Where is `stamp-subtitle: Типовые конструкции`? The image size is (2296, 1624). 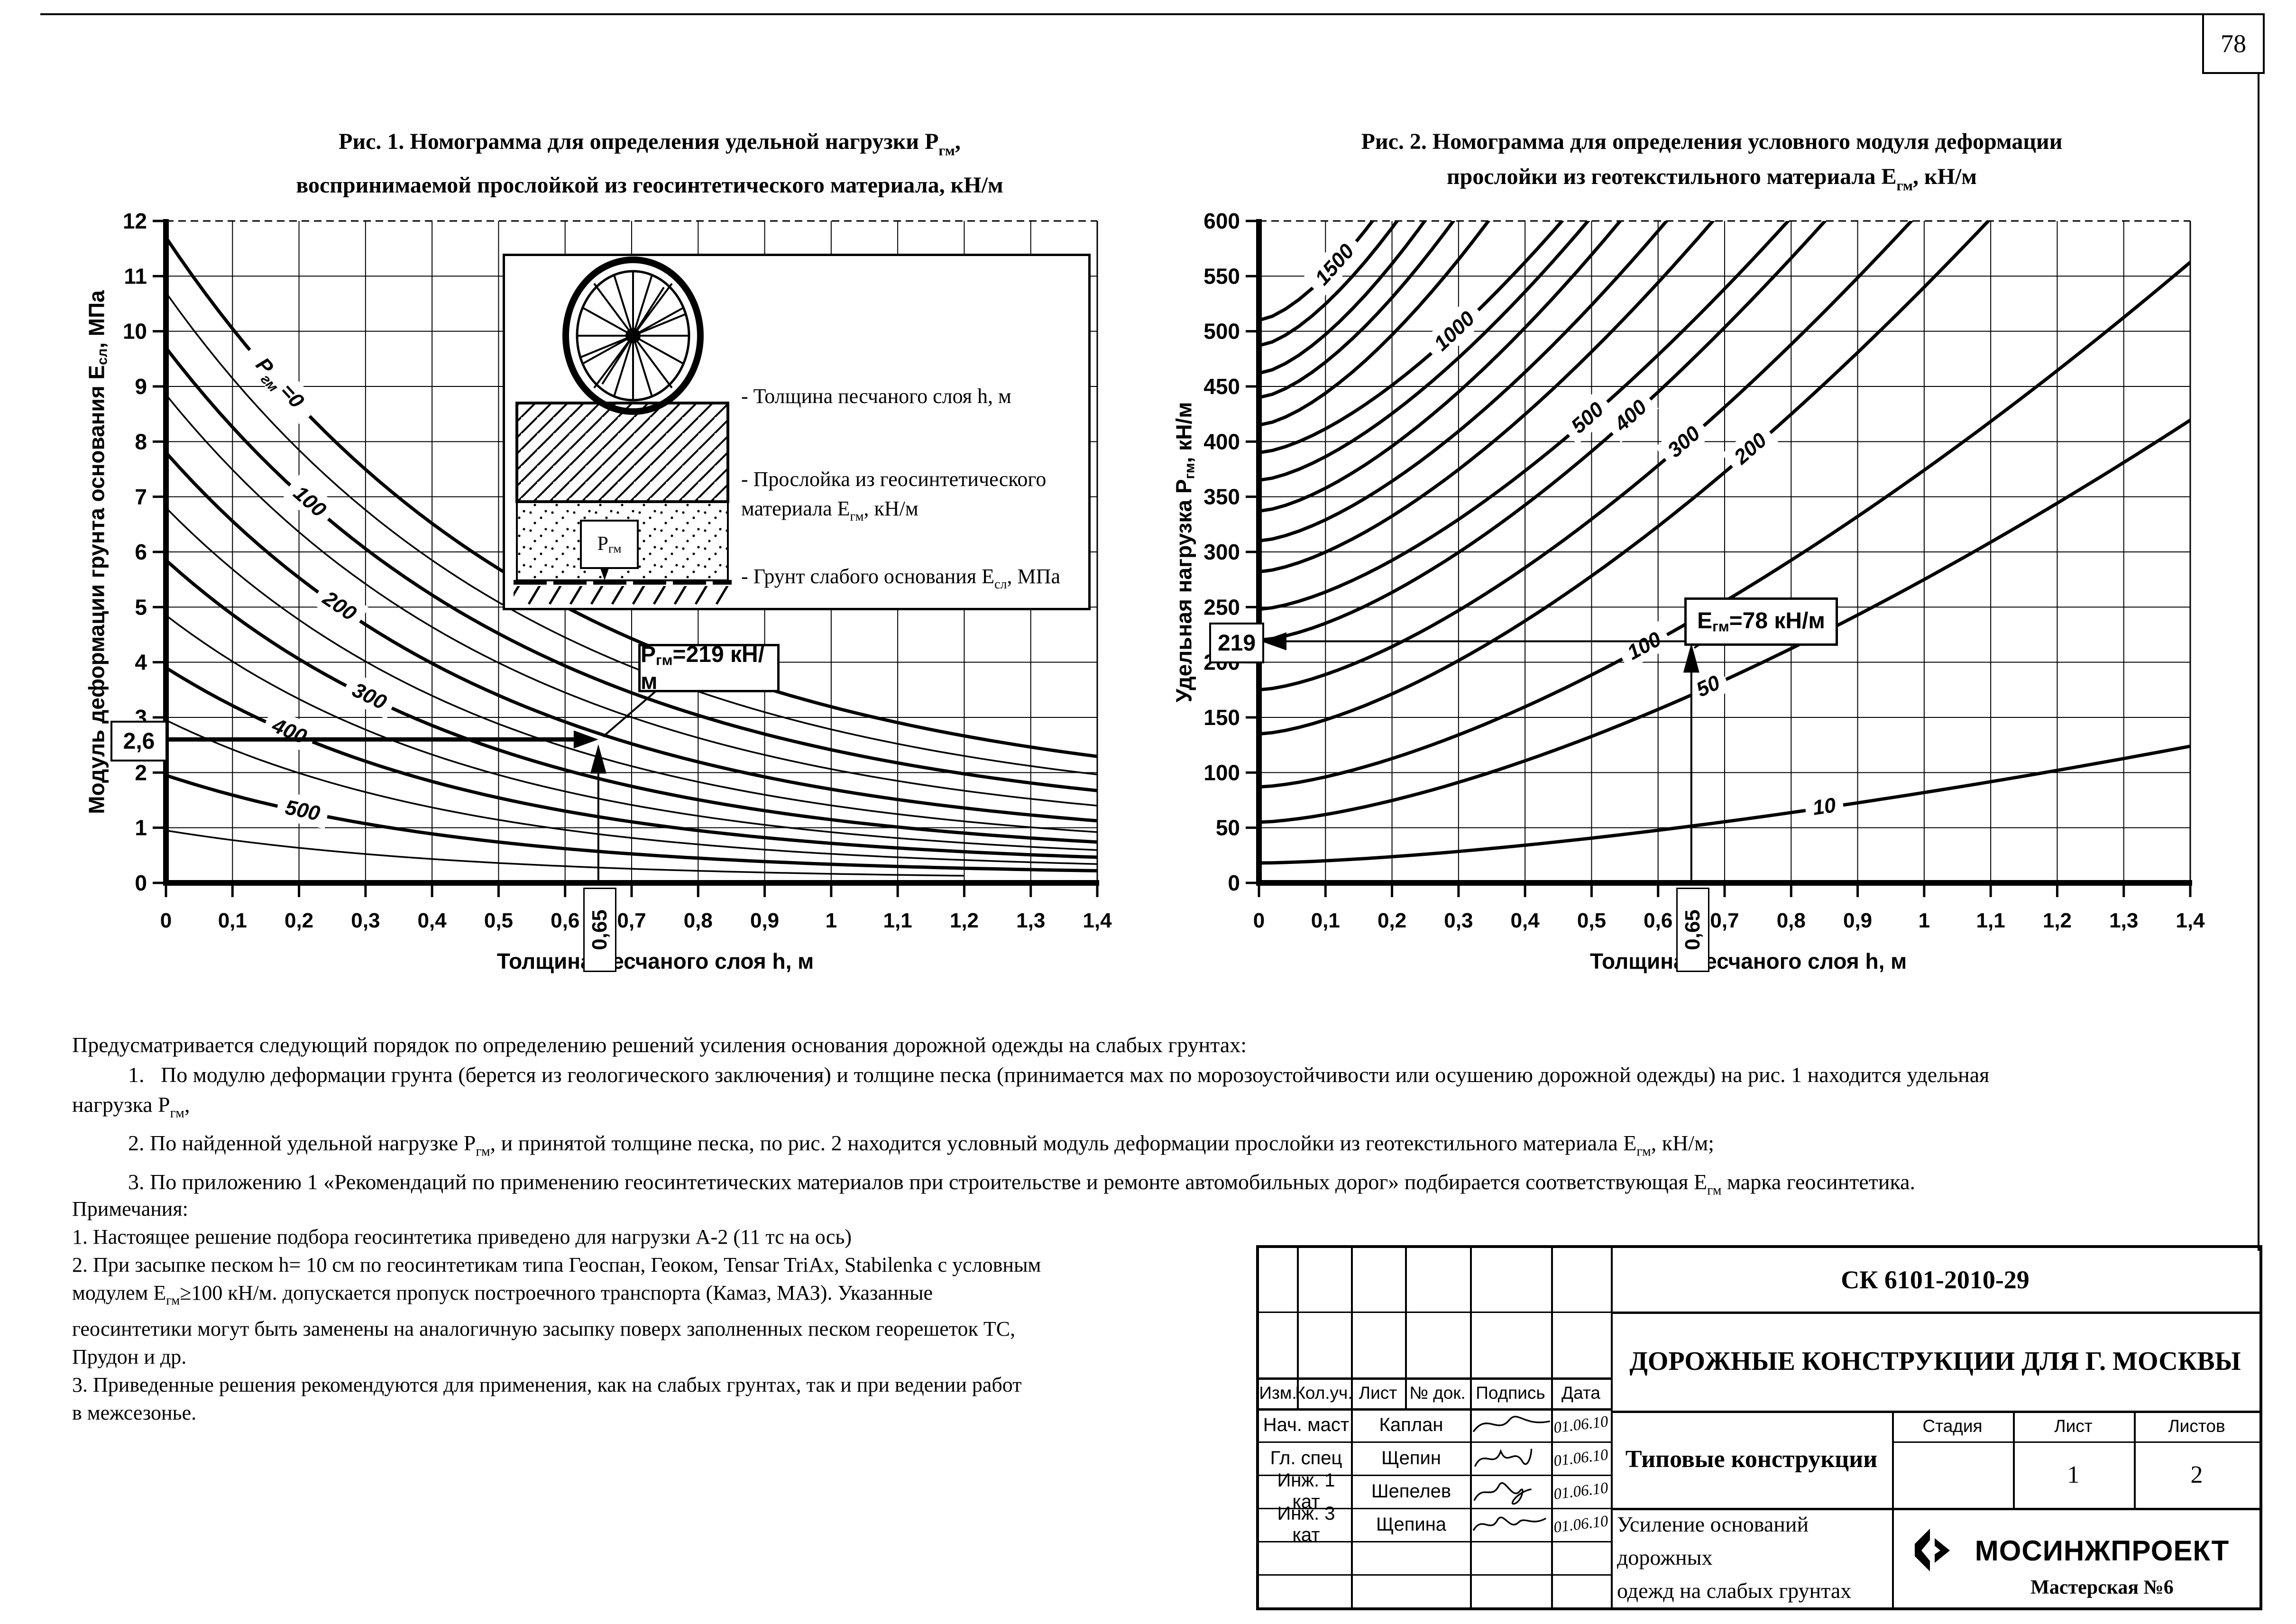 stamp-subtitle: Типовые конструкции is located at coordinates (1751, 1459).